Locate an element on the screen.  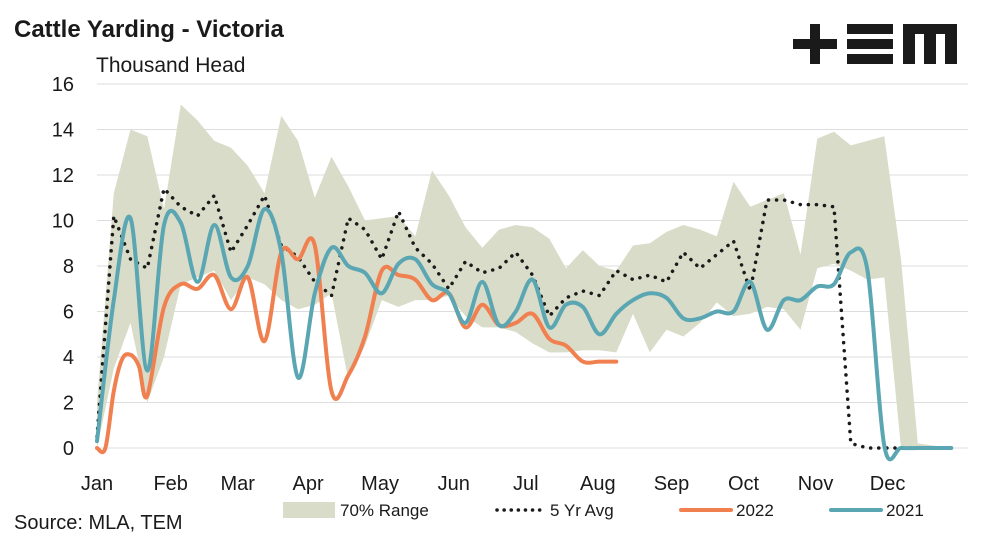
y-tick-label: 12 is located at coordinates (63, 176).